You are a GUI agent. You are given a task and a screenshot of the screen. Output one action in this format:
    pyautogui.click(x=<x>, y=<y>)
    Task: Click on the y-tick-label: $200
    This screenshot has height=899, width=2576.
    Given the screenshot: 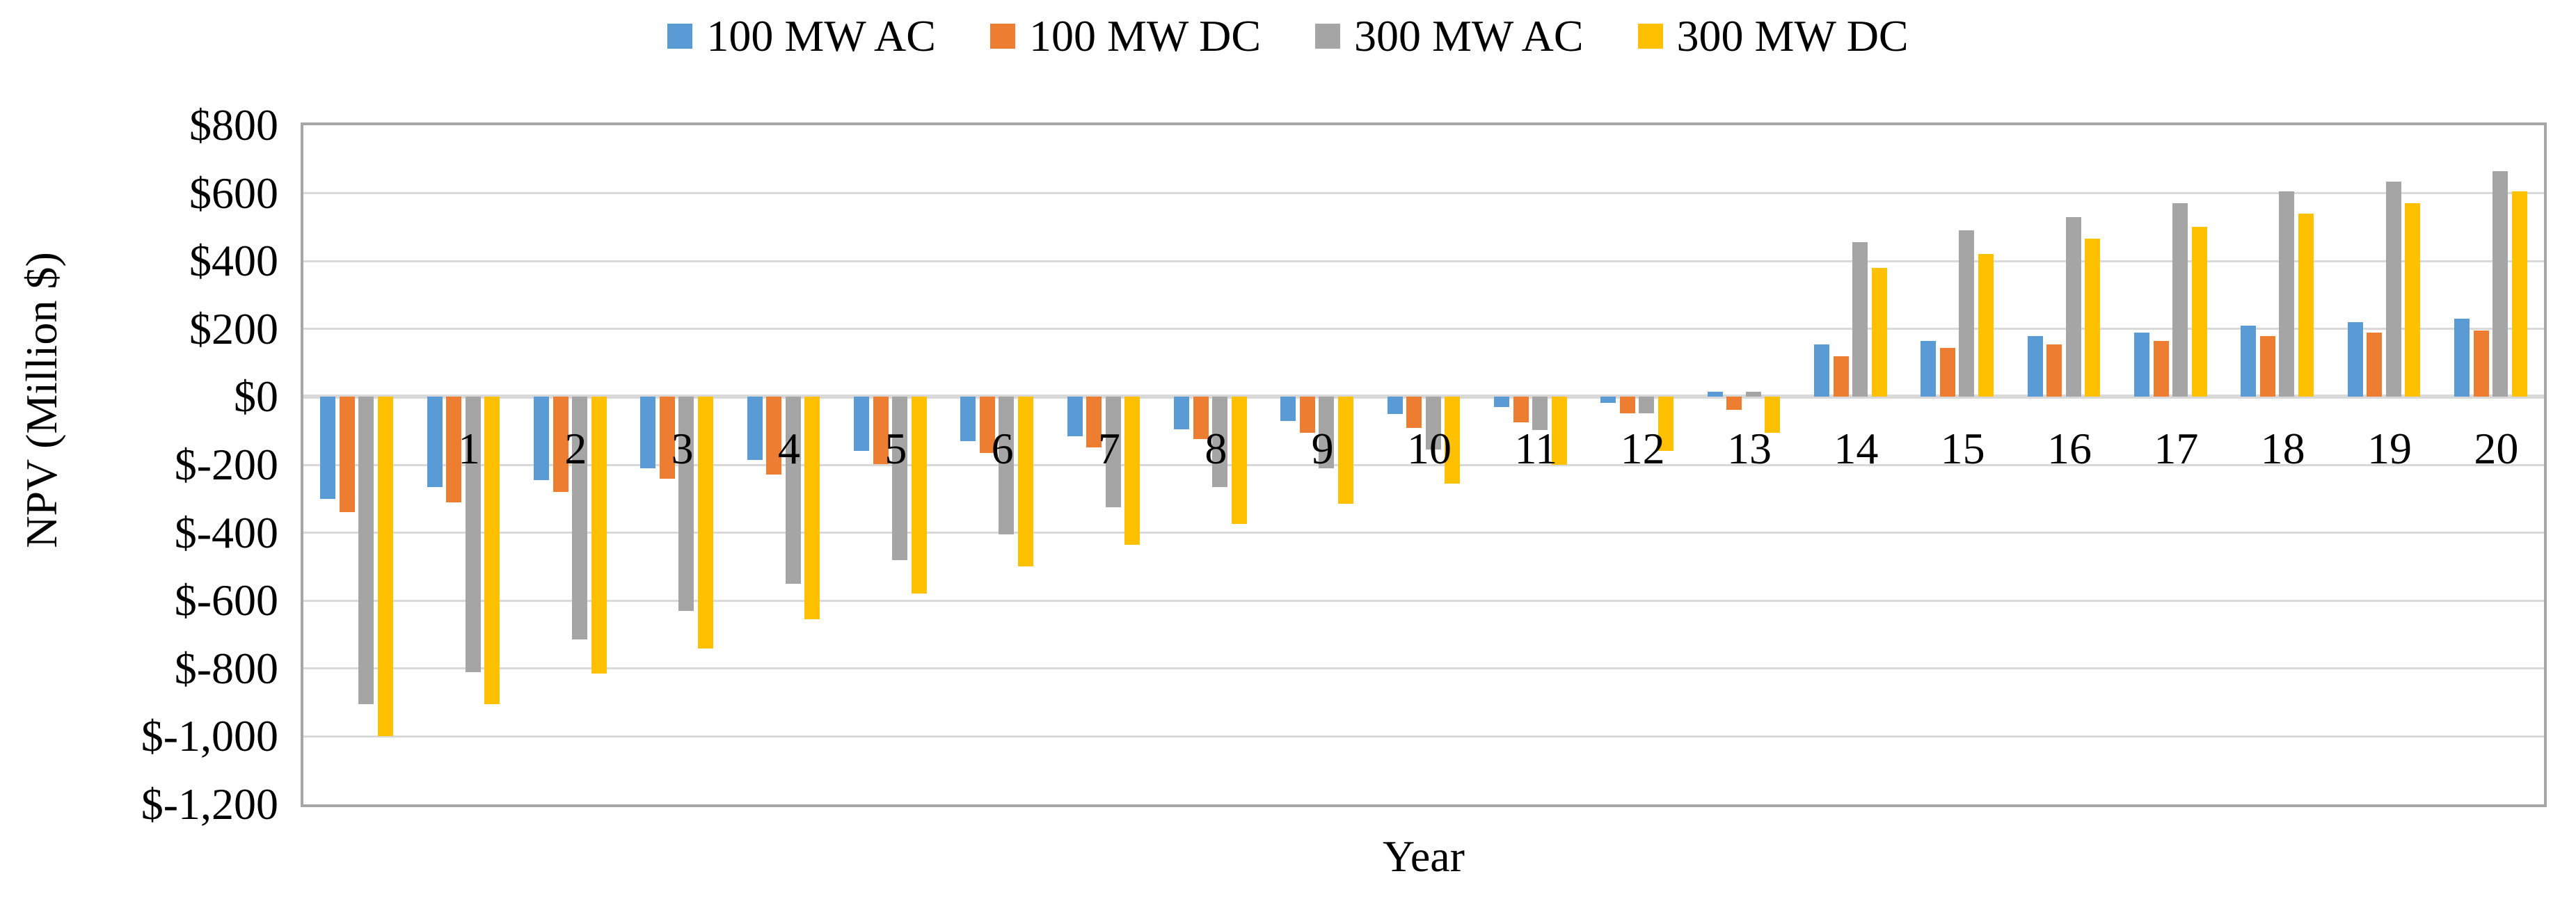 What is the action you would take?
    pyautogui.click(x=233, y=328)
    